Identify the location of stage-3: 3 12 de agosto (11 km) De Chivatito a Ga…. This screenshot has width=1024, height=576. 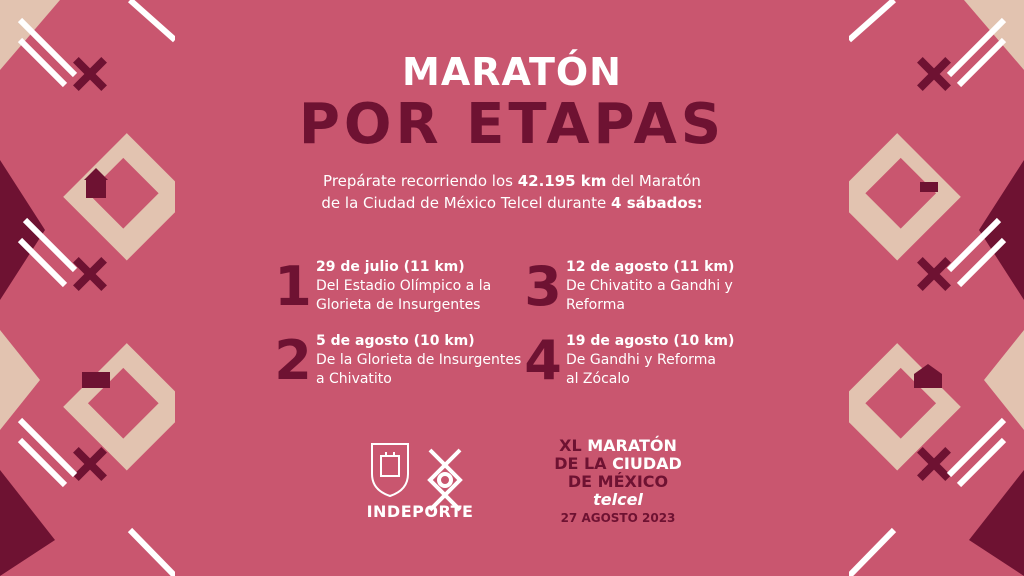
(628, 286).